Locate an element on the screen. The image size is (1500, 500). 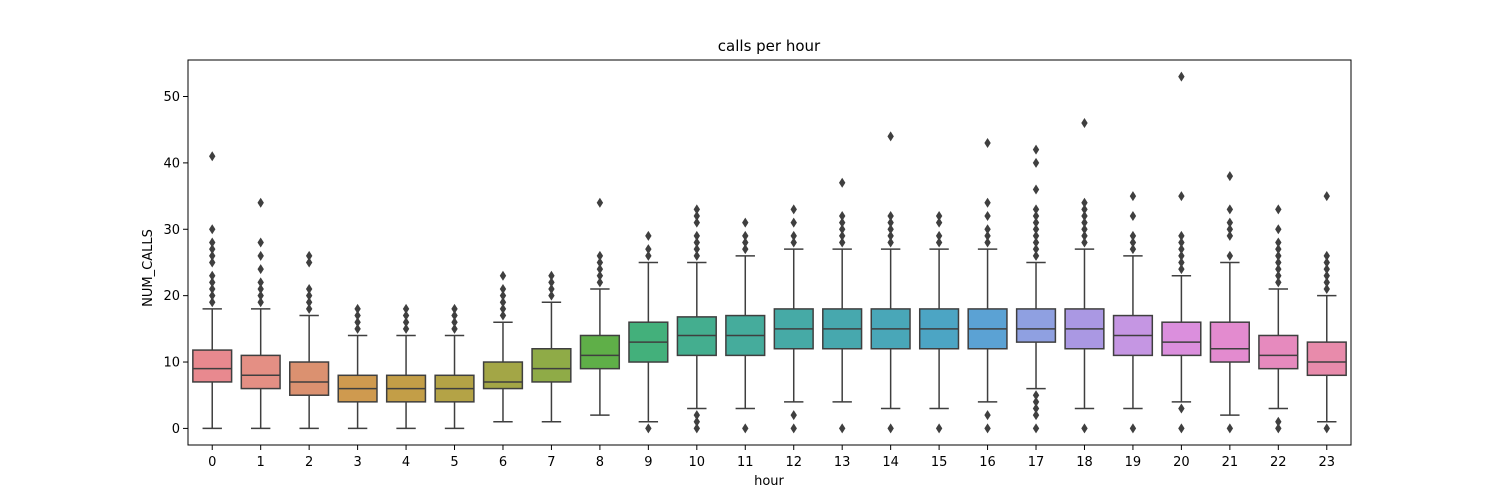
y-tick-label: 20 is located at coordinates (171, 296).